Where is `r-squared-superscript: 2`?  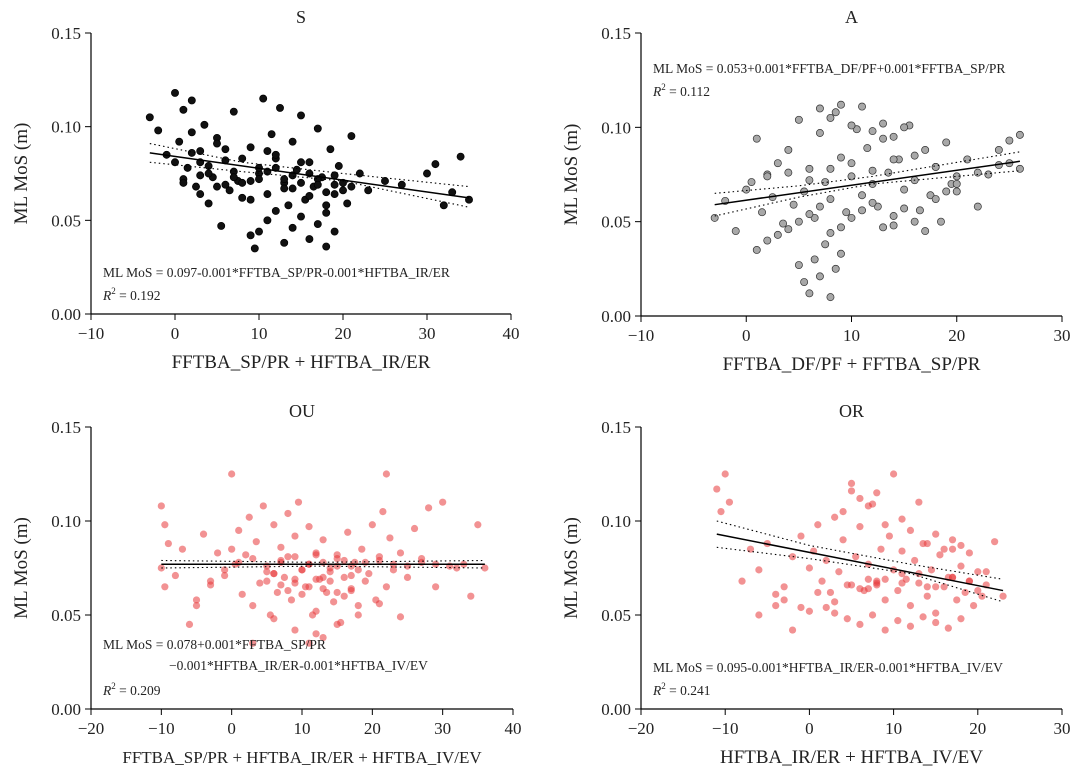 r-squared-superscript: 2 is located at coordinates (113, 291).